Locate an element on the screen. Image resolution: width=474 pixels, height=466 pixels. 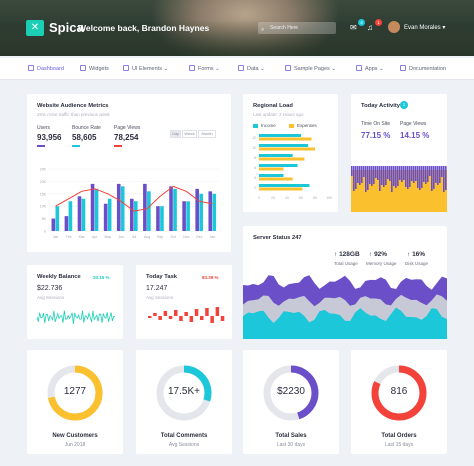
user-name: Evan Morales ▾ is located at coordinates (425, 28).